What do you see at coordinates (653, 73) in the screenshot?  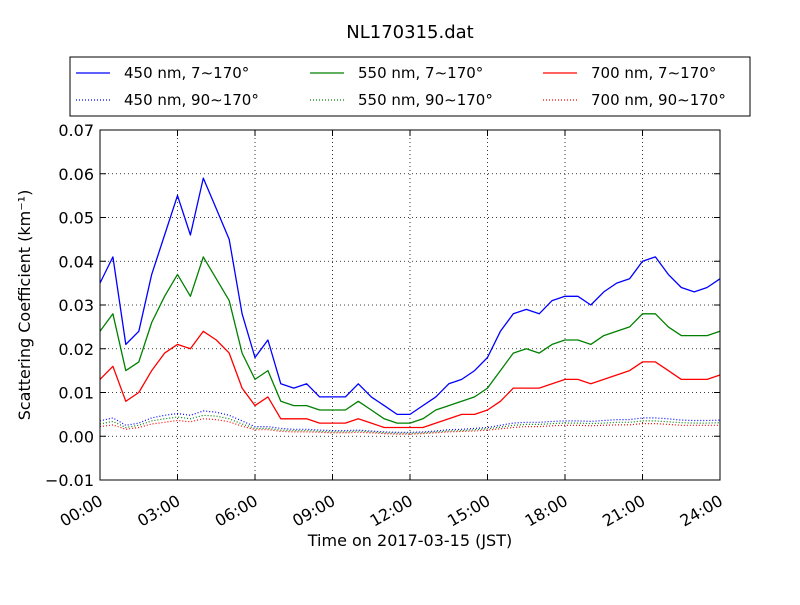 I see `legend-label-4: 700 nm, 7∼170°` at bounding box center [653, 73].